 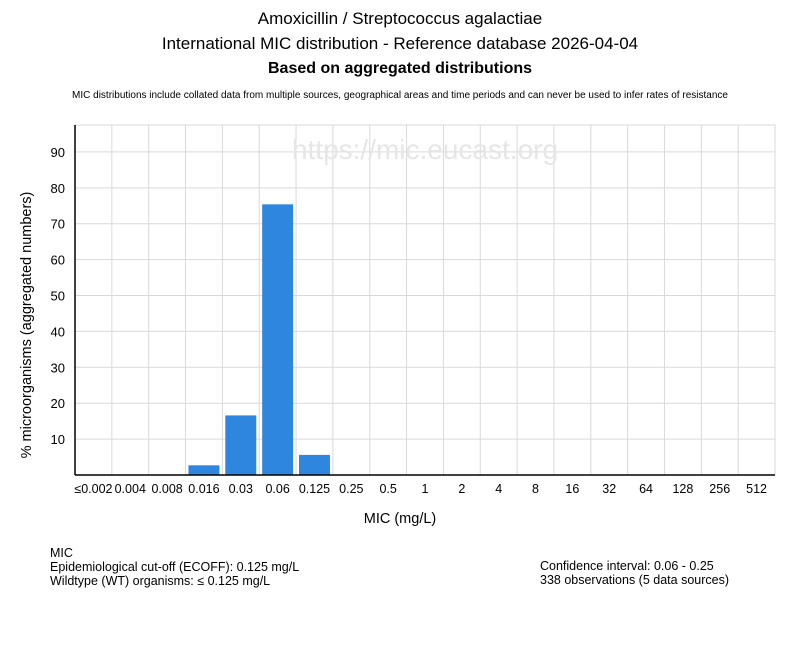 What do you see at coordinates (58, 367) in the screenshot?
I see `y-tick-label: 30` at bounding box center [58, 367].